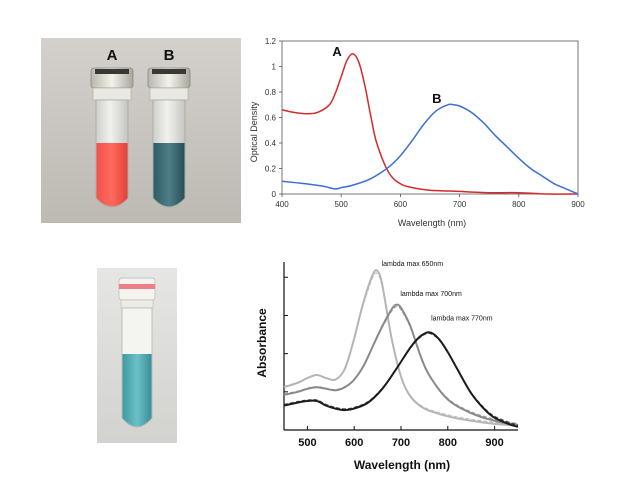 The image size is (625, 490). I want to click on vial-b, so click(169, 137).